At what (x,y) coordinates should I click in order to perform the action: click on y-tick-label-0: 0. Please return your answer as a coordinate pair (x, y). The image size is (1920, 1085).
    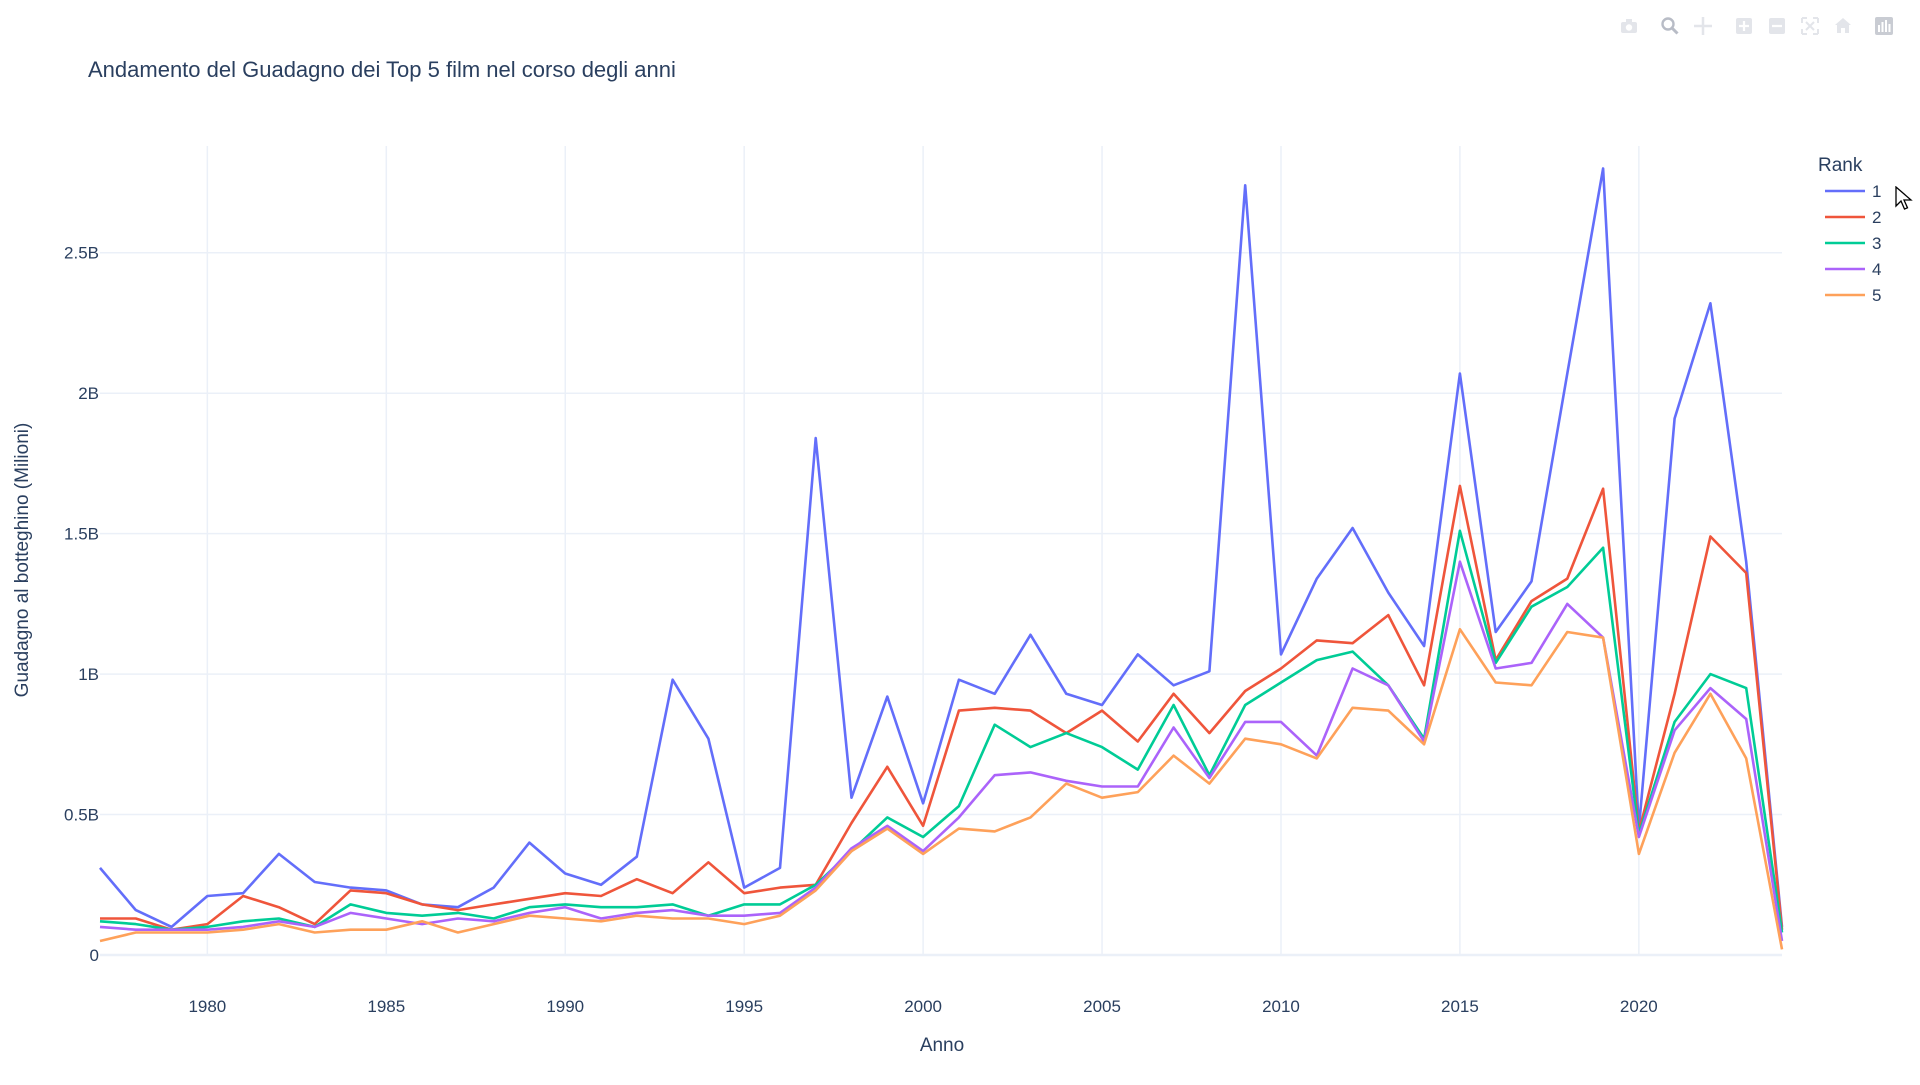
    Looking at the image, I should click on (94, 955).